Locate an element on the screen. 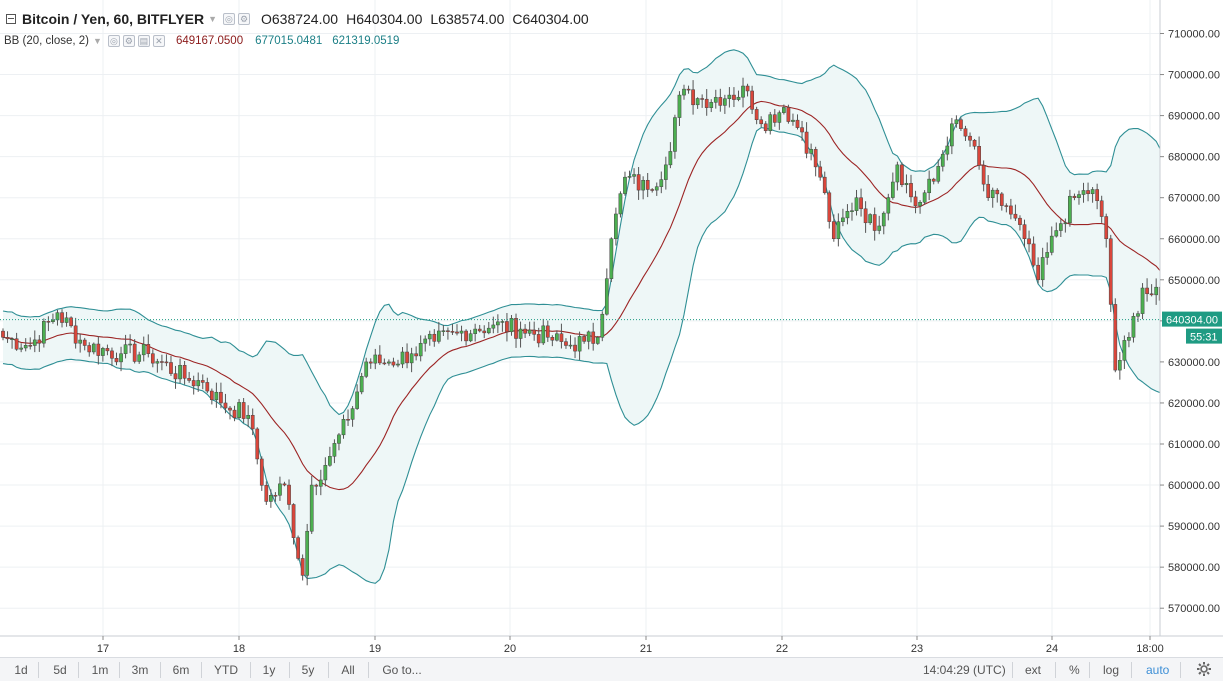  time-axis-bg is located at coordinates (611, 646).